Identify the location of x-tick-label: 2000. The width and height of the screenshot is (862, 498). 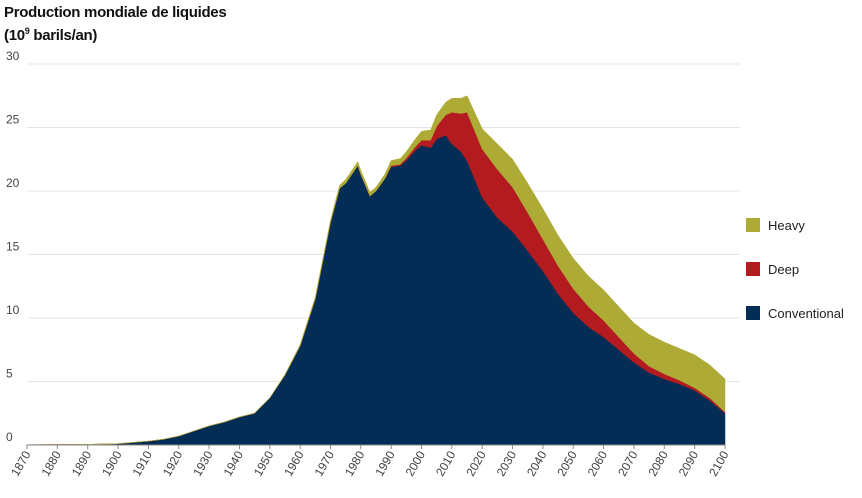
(416, 463).